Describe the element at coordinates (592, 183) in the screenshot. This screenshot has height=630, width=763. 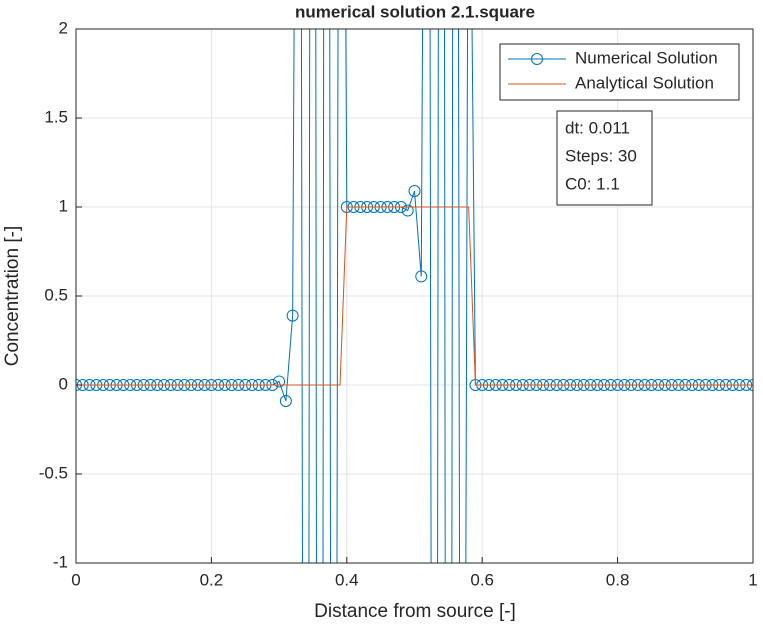
I see `annotation-text: C0: 1.1` at that location.